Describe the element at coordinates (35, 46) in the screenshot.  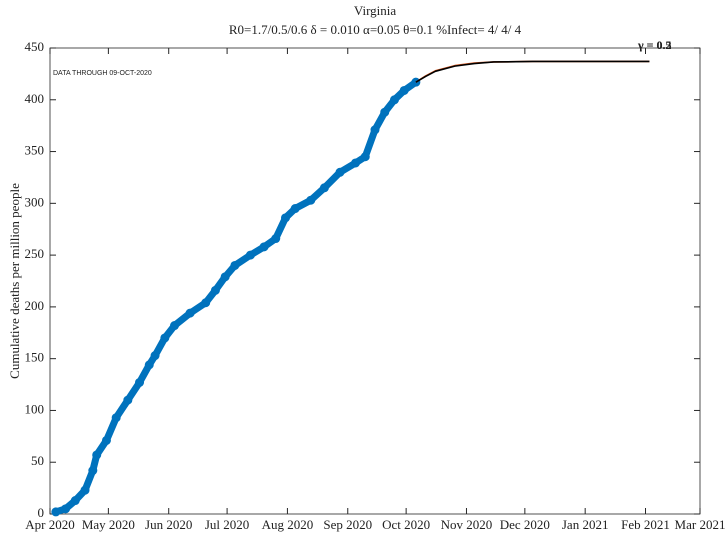
I see `y-tick-label: 450` at that location.